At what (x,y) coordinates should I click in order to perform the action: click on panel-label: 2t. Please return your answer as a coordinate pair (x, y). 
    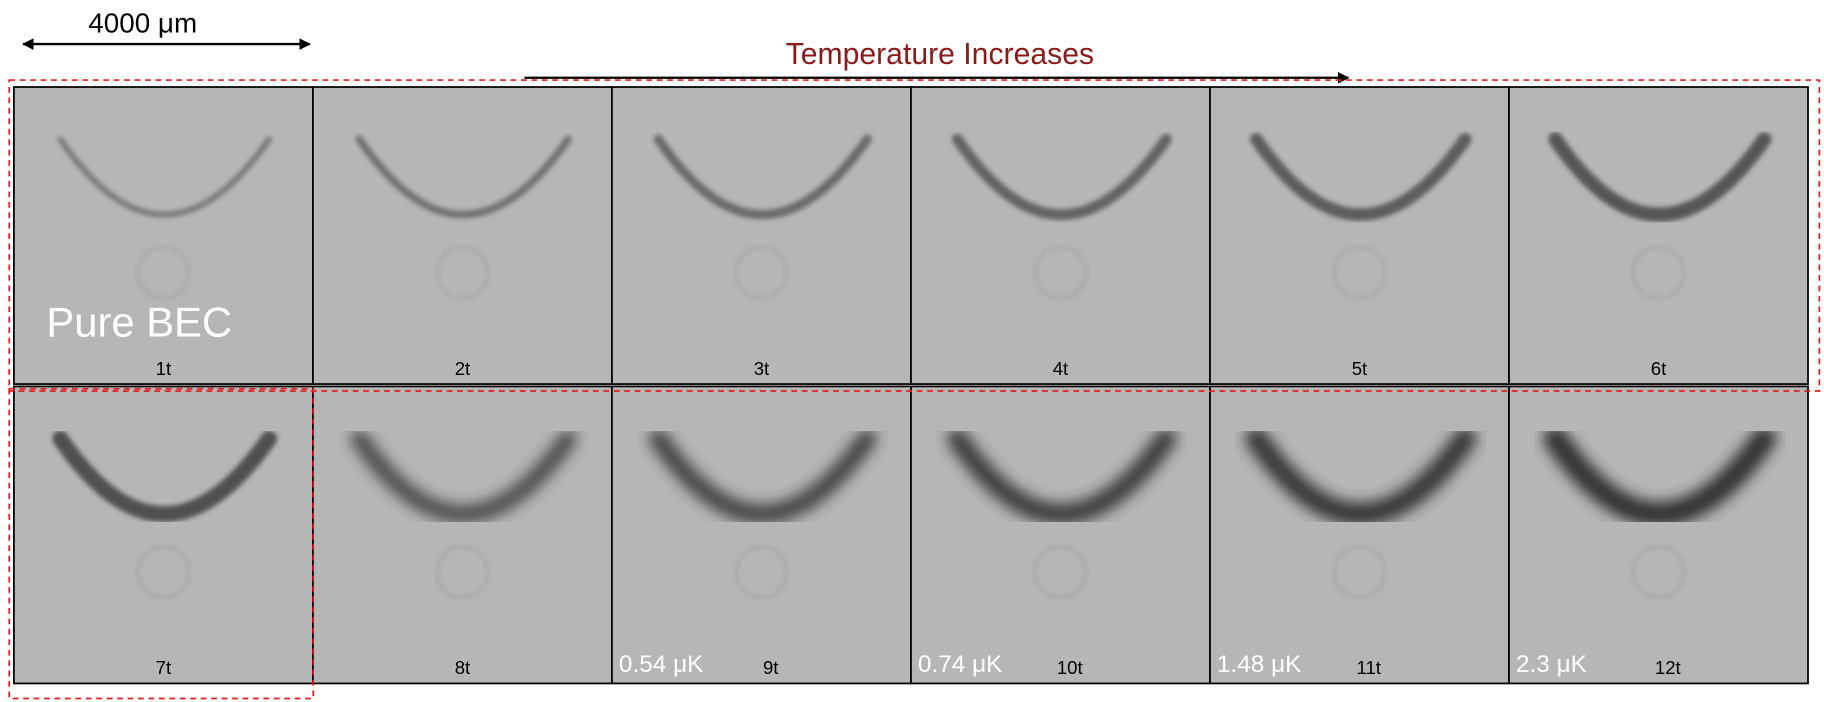
    Looking at the image, I should click on (463, 368).